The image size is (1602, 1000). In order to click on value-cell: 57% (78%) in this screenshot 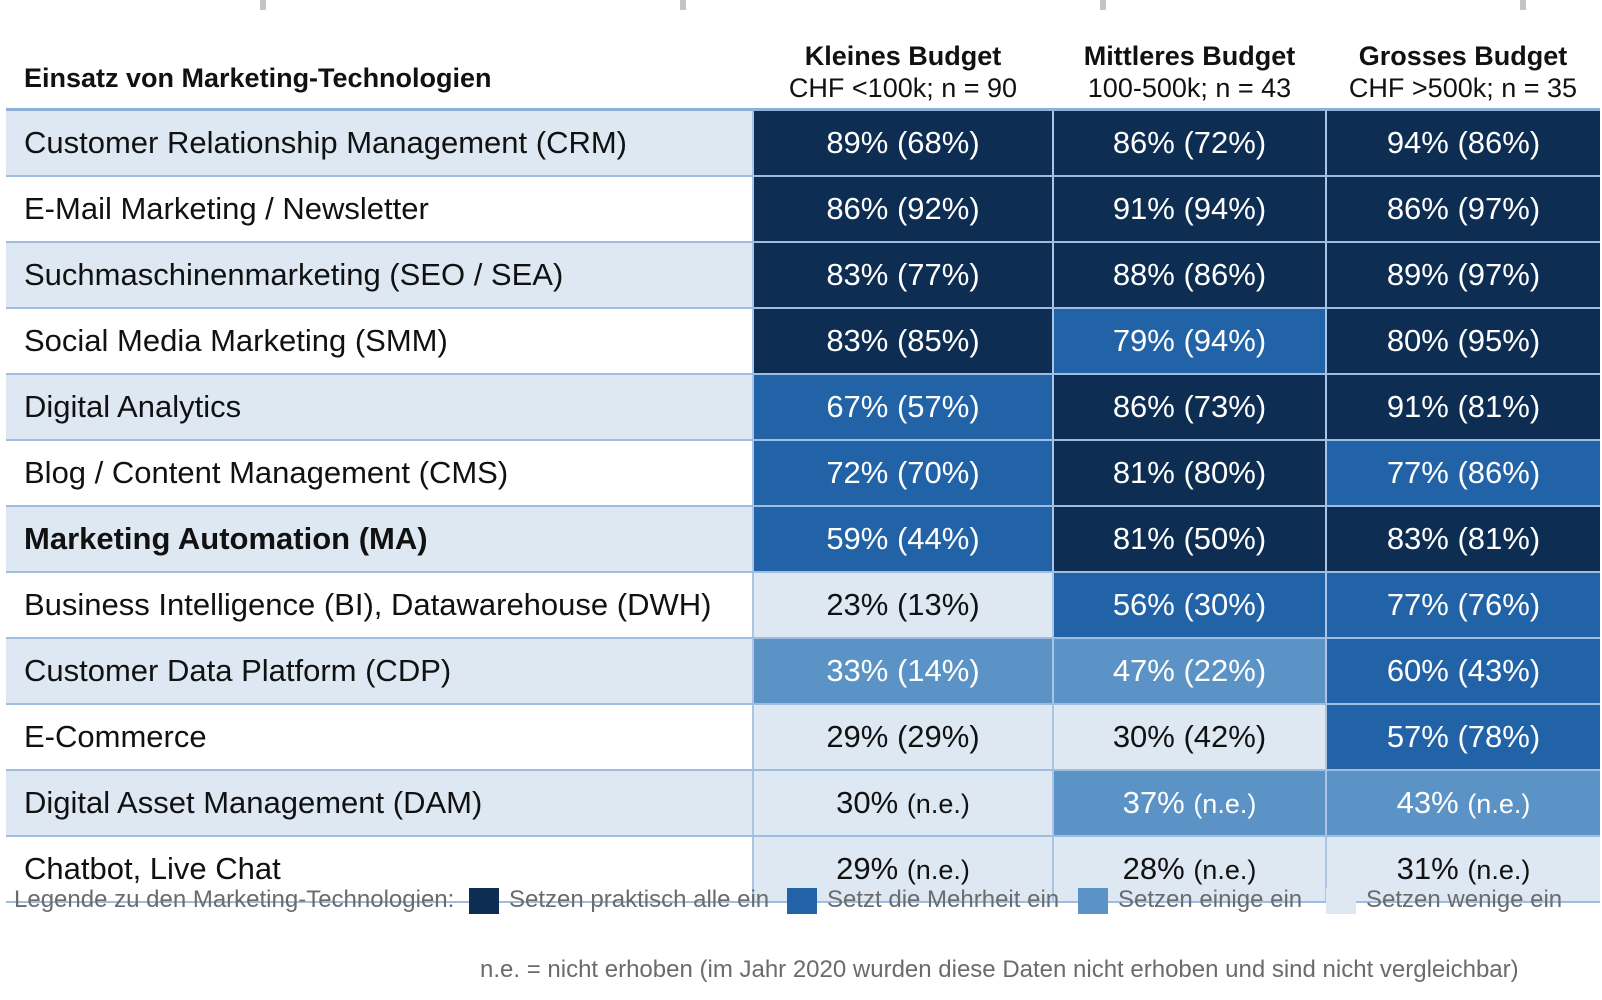, I will do `click(1462, 737)`.